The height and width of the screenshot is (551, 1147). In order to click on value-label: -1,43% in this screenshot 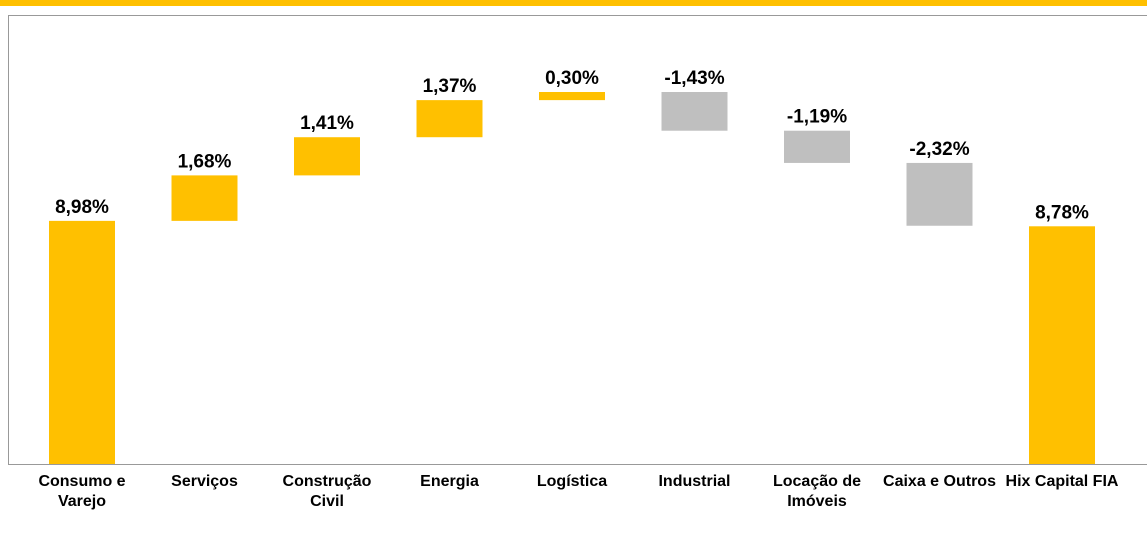, I will do `click(694, 78)`.